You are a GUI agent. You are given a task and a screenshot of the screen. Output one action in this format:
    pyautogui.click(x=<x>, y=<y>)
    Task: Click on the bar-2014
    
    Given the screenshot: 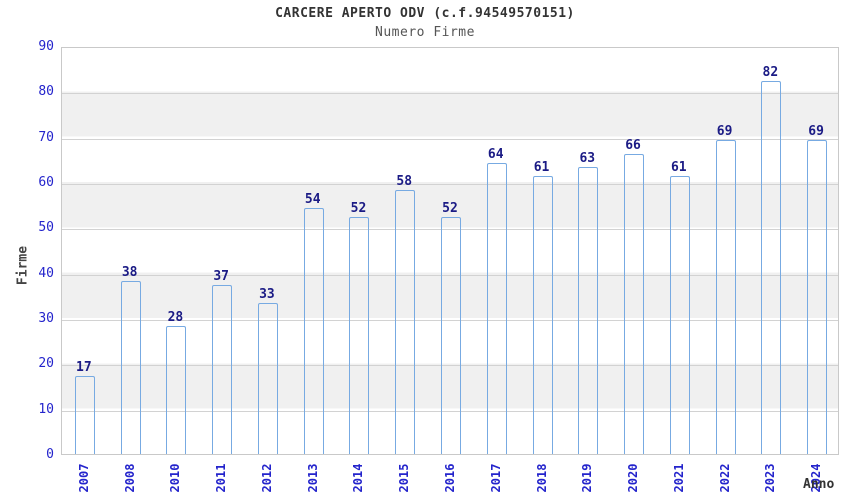 What is the action you would take?
    pyautogui.click(x=359, y=335)
    